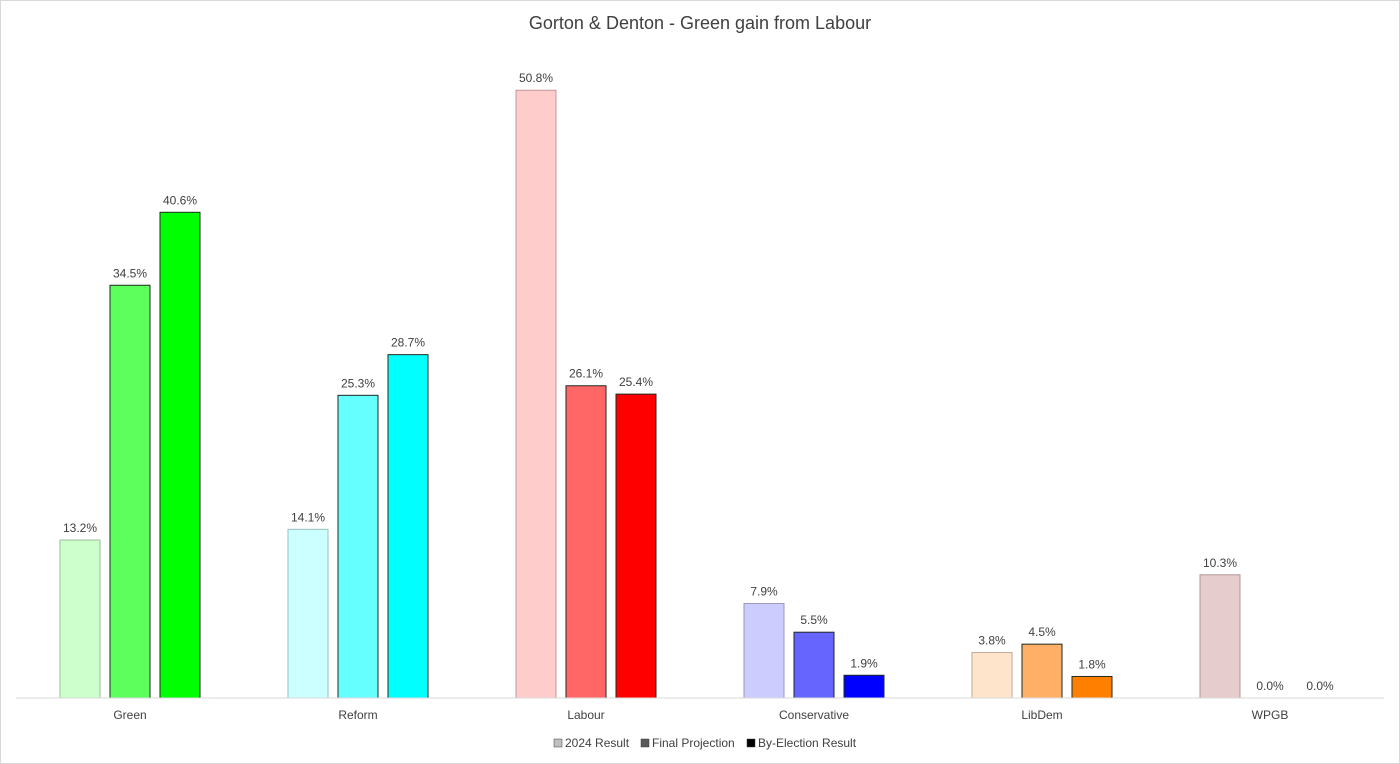 This screenshot has width=1400, height=764. I want to click on bar-wpgb-2024-result, so click(1220, 636).